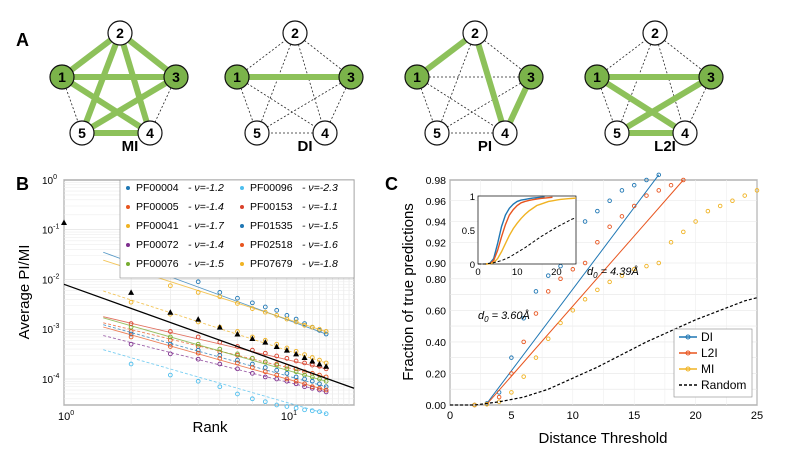 This screenshot has width=789, height=462. What do you see at coordinates (517, 272) in the screenshot?
I see `panel-c-inset-xtick: 10` at bounding box center [517, 272].